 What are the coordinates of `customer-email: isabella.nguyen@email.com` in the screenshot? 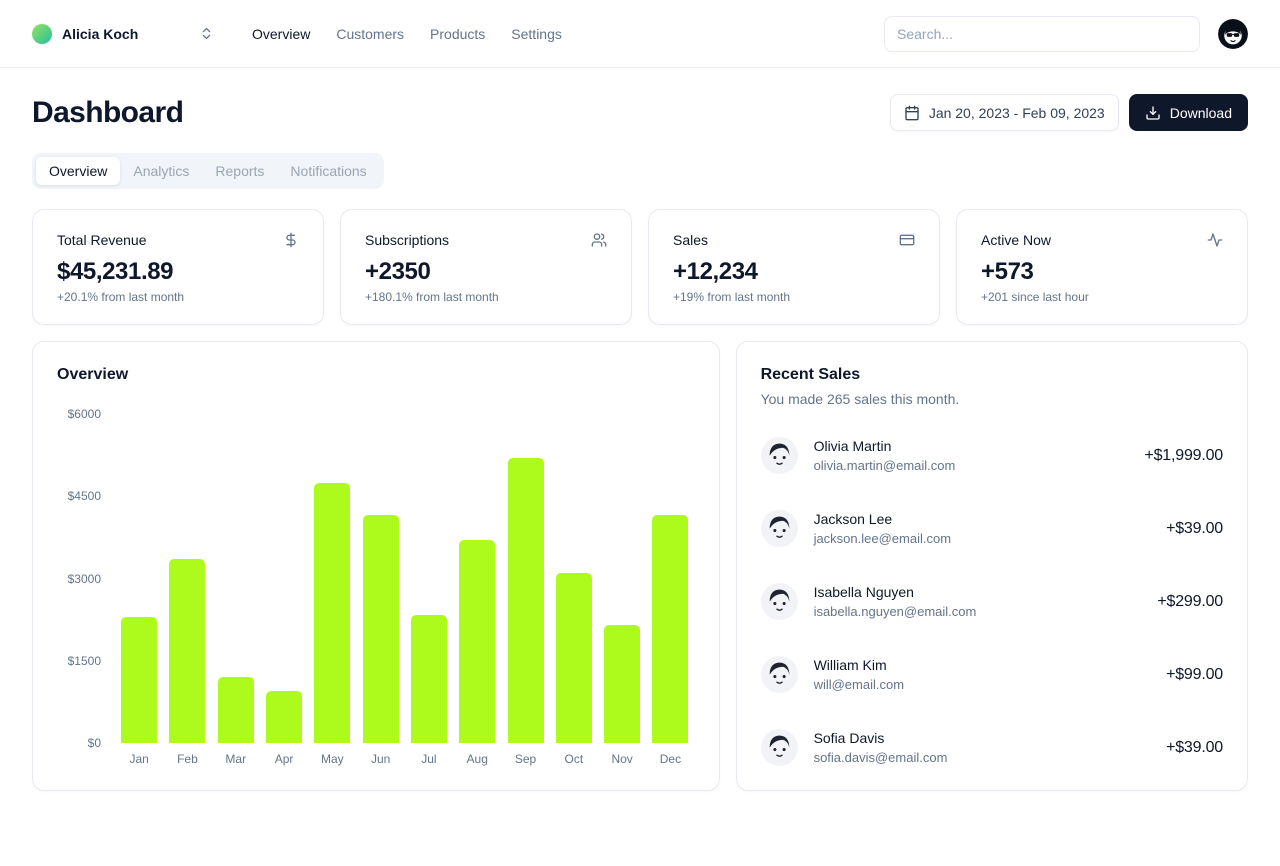 It's located at (895, 611).